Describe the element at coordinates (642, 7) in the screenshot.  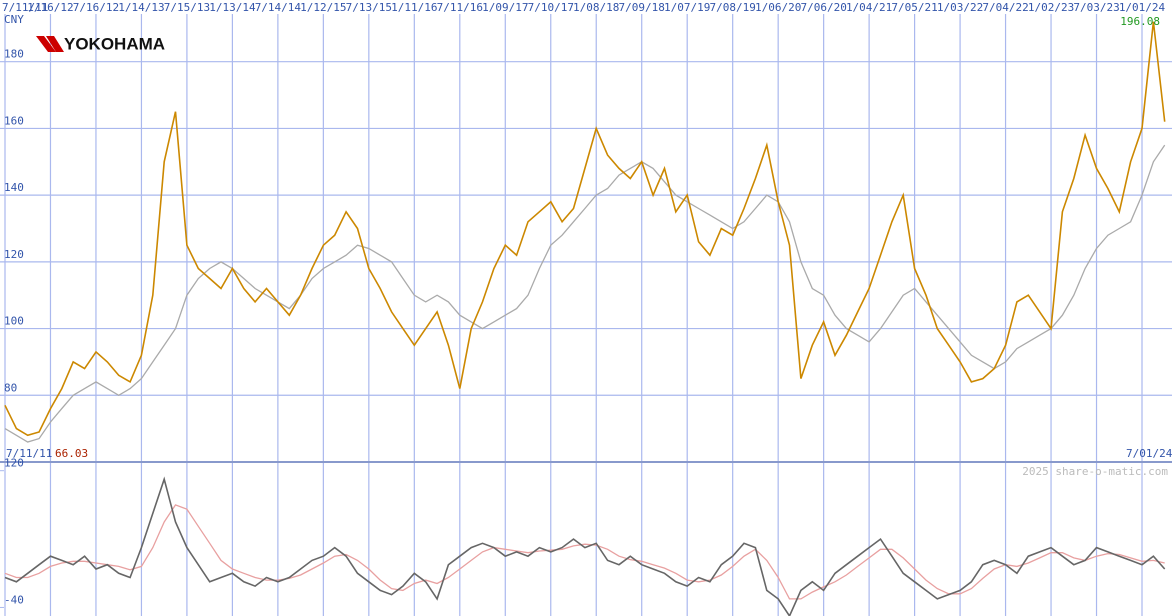
I see `x-tick-label: 7/09/18` at that location.